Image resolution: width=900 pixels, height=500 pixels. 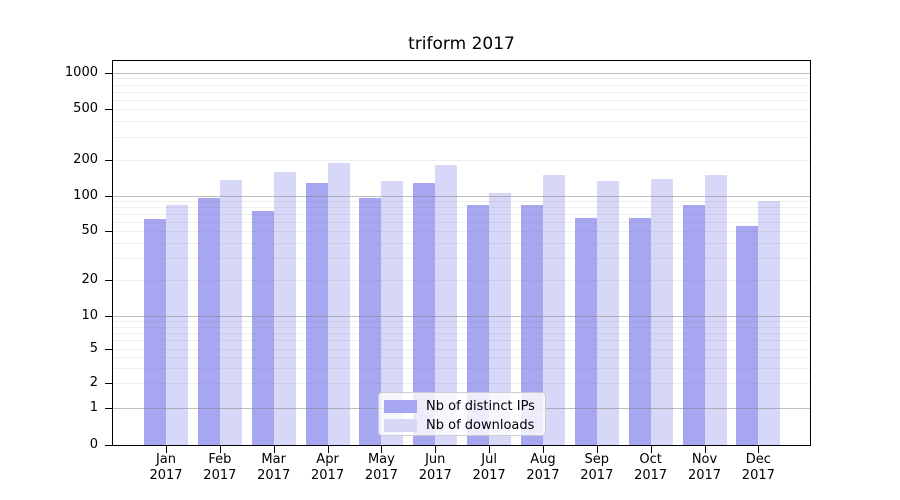 I want to click on legend-label-downloads: Nb of downloads, so click(x=480, y=425).